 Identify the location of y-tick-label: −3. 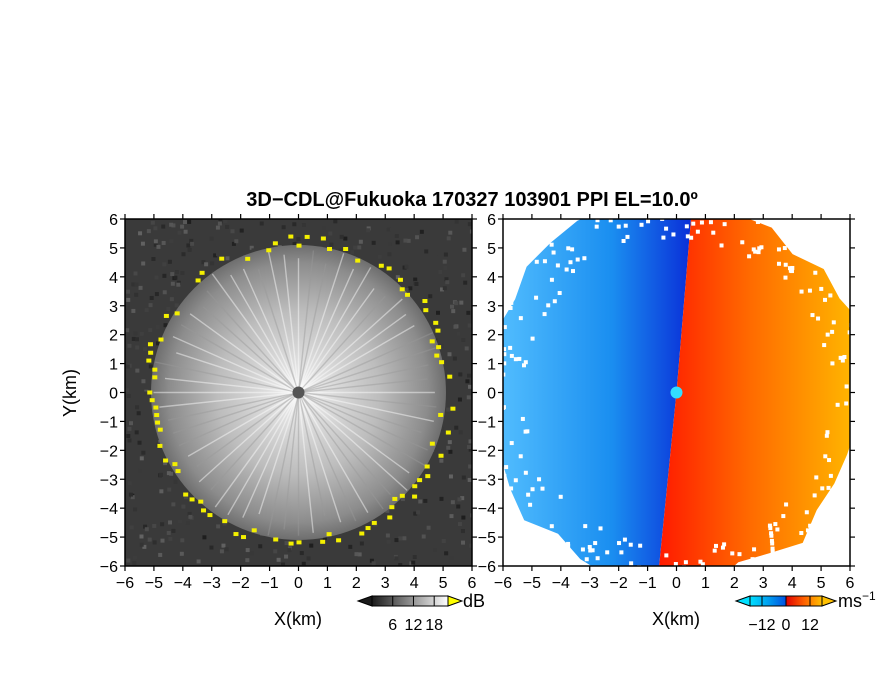
(487, 480).